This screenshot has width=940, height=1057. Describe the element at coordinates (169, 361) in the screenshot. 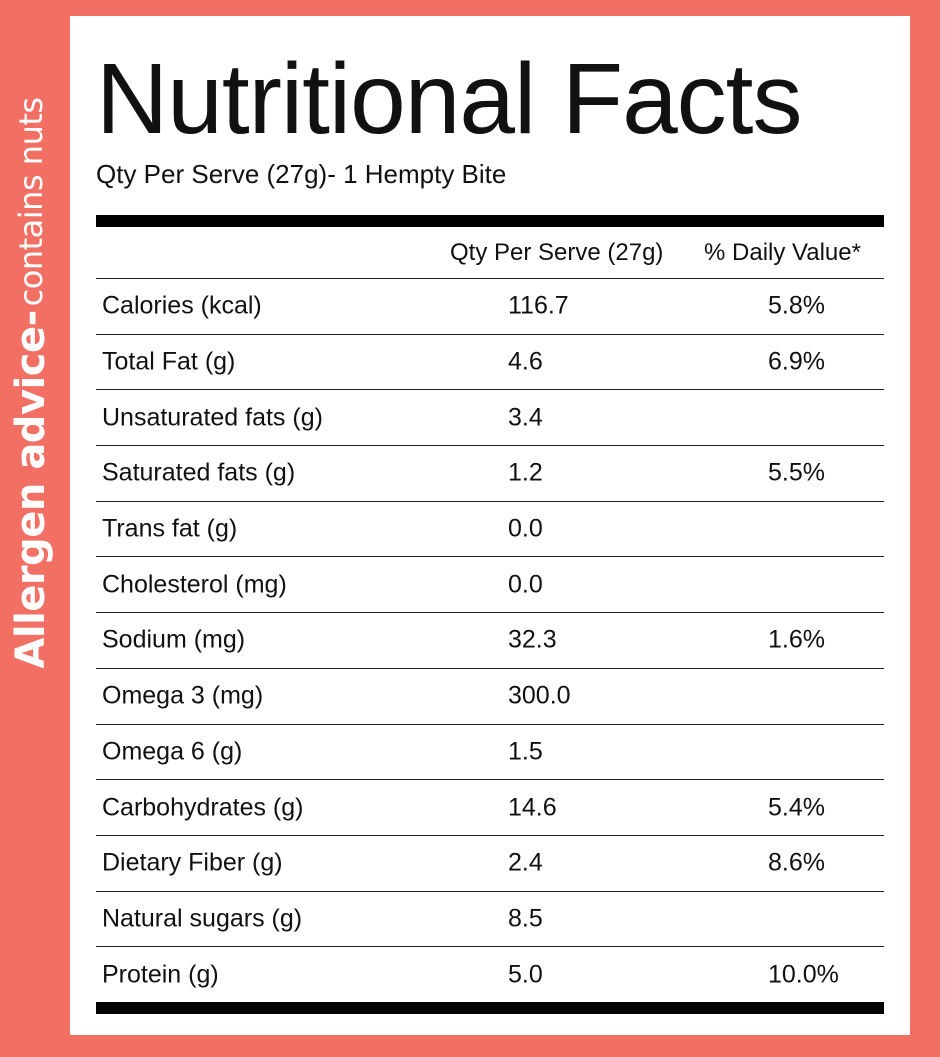

I see `nutrient-name: Total Fat (g)` at that location.